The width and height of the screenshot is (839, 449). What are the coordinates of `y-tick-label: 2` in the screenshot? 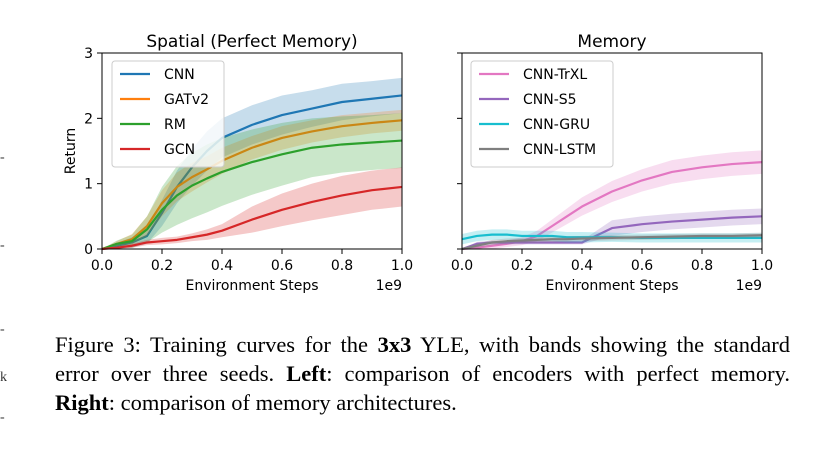 It's located at (88, 119).